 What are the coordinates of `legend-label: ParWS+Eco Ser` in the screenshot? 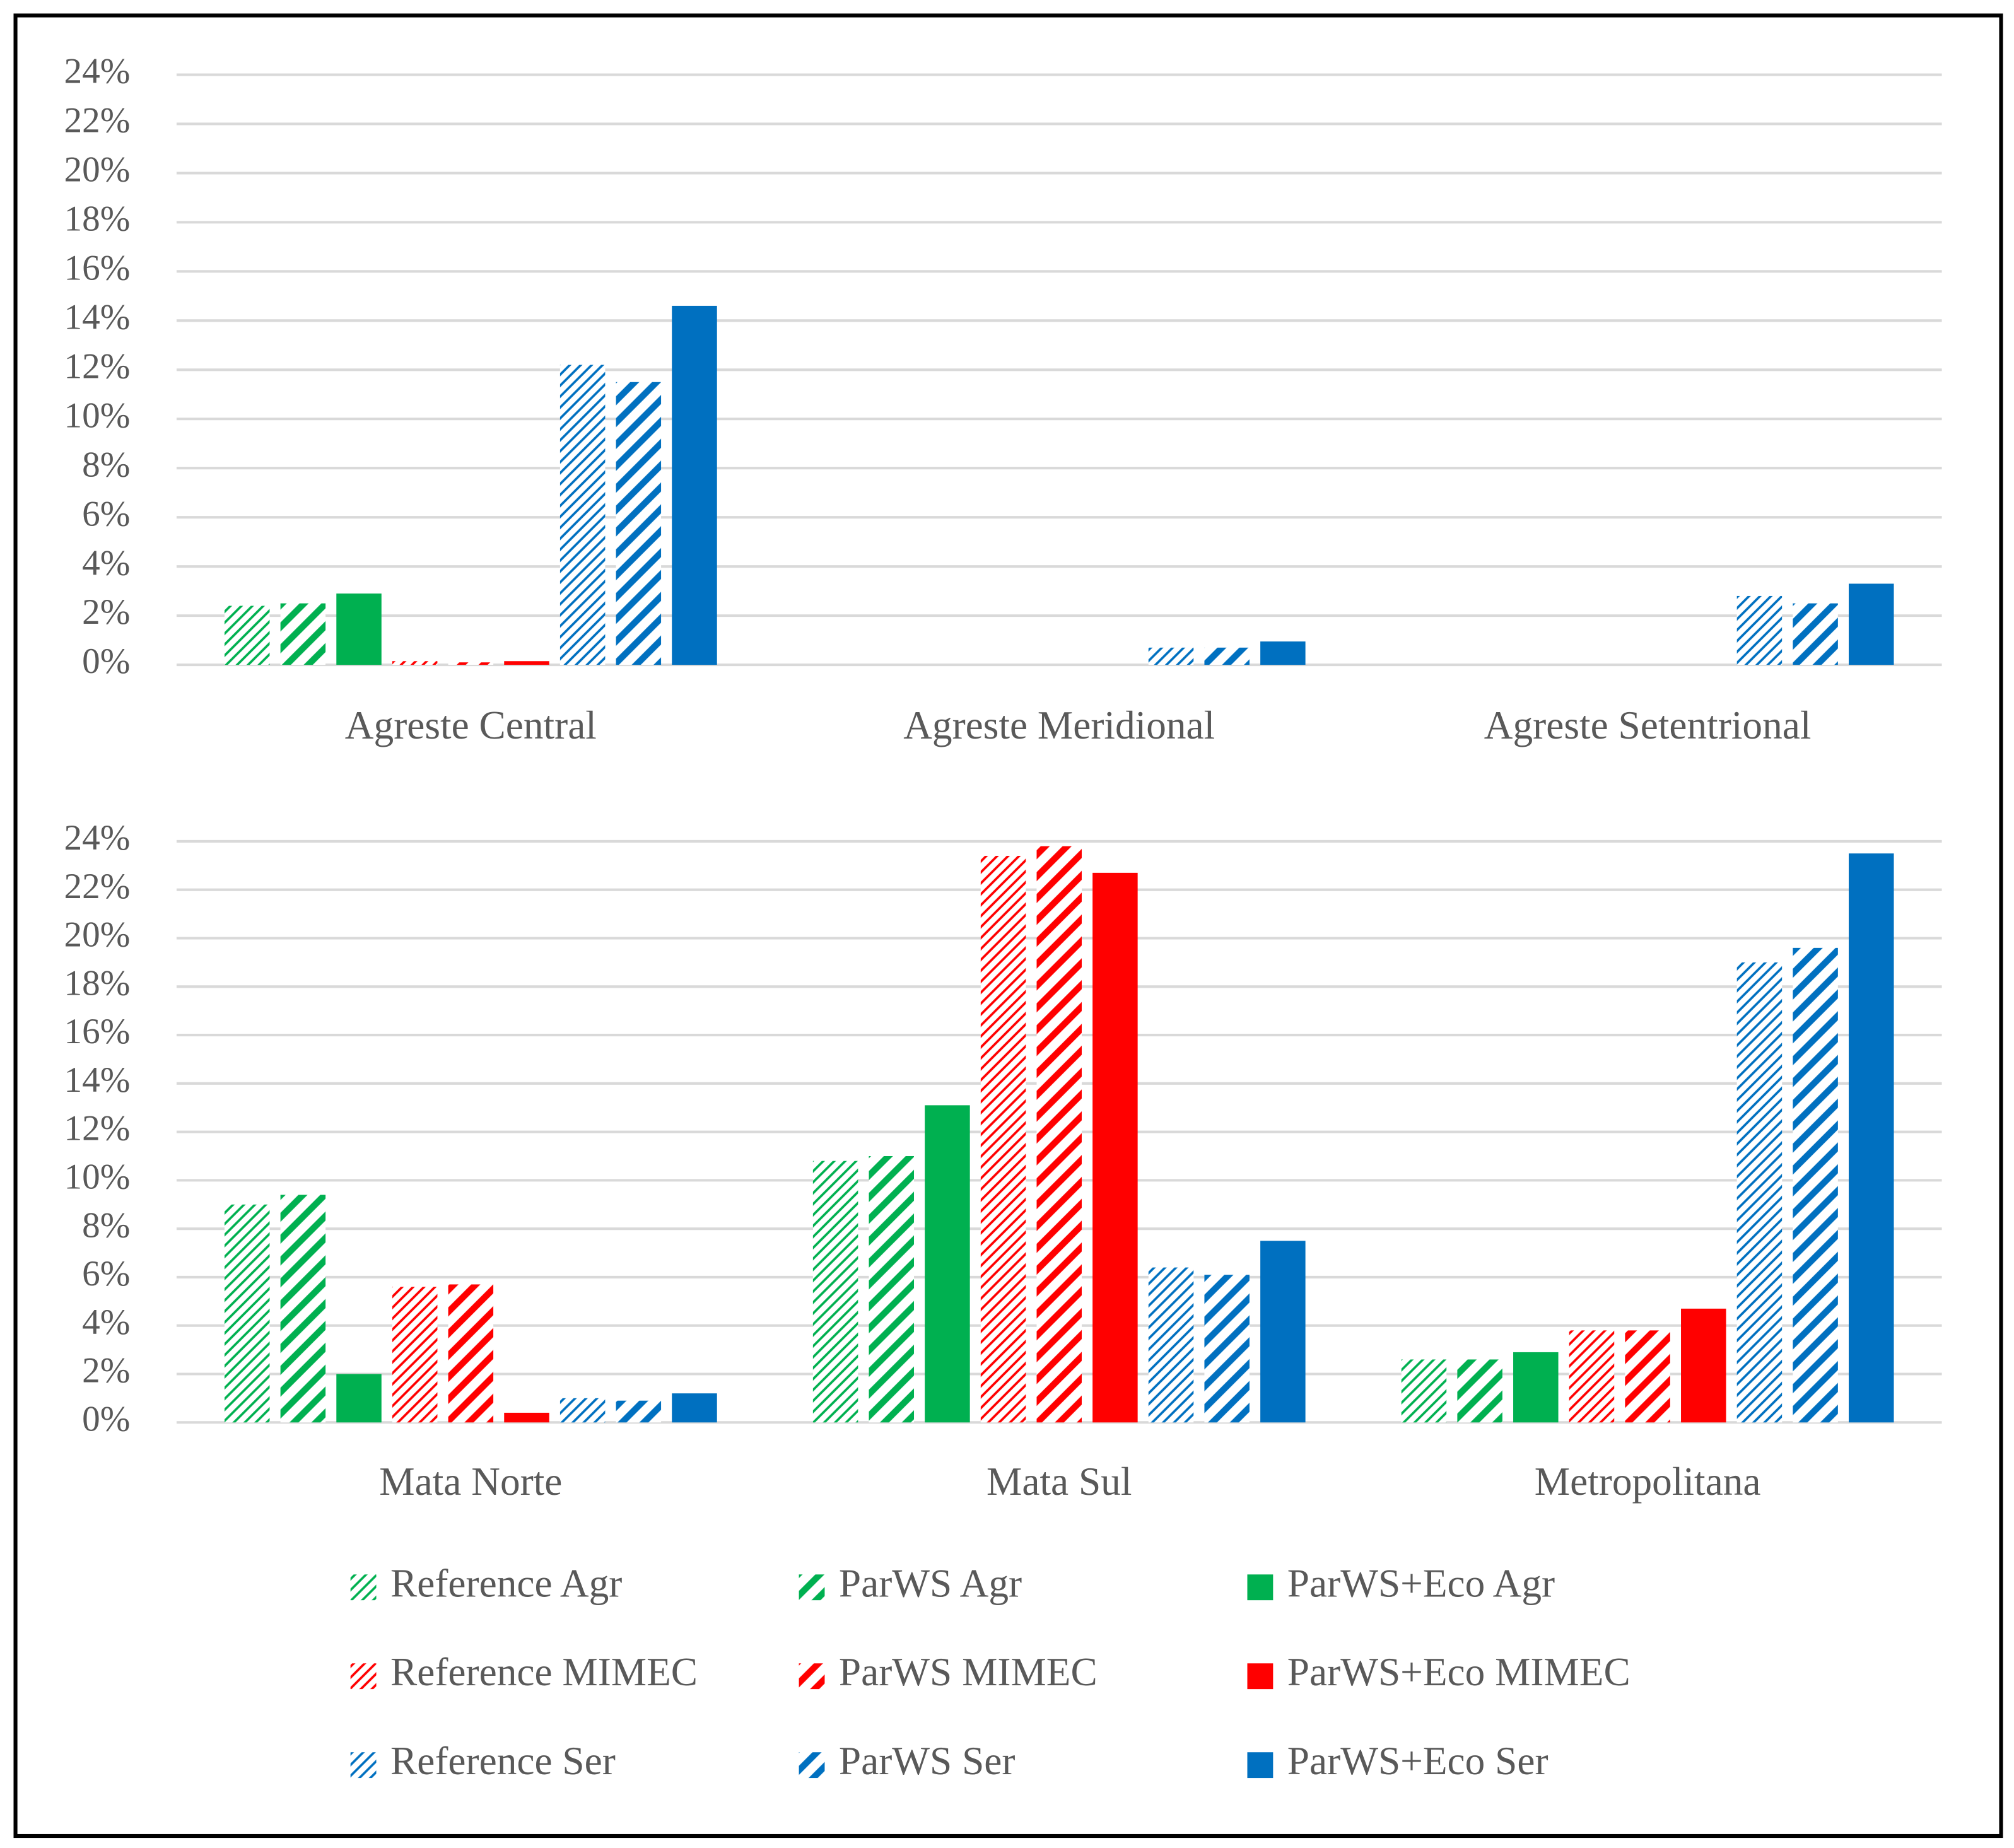 It's located at (1418, 1761).